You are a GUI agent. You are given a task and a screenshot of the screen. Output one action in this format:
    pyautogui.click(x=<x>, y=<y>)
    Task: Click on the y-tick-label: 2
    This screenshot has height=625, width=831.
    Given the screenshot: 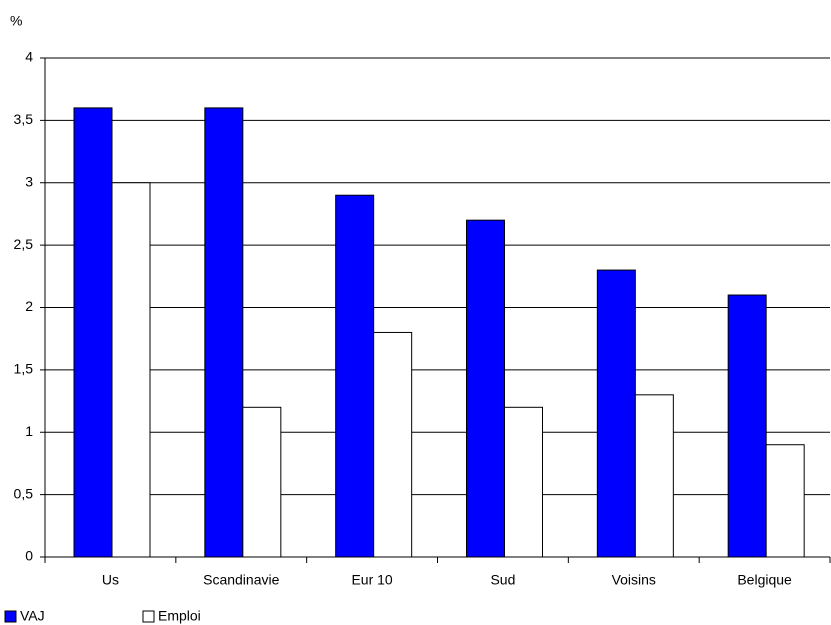 What is the action you would take?
    pyautogui.click(x=29, y=306)
    